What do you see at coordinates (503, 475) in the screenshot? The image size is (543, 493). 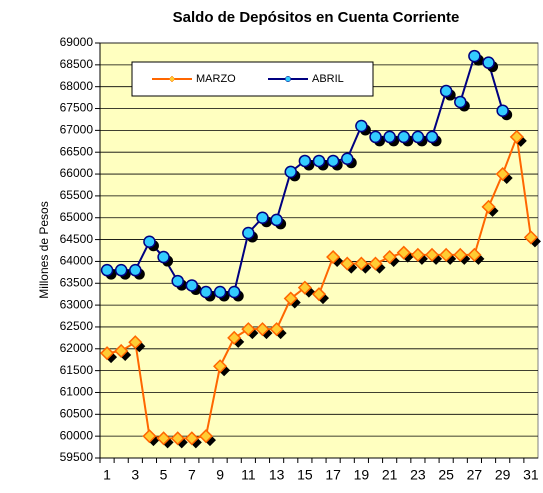 I see `x-tick-label: 29` at bounding box center [503, 475].